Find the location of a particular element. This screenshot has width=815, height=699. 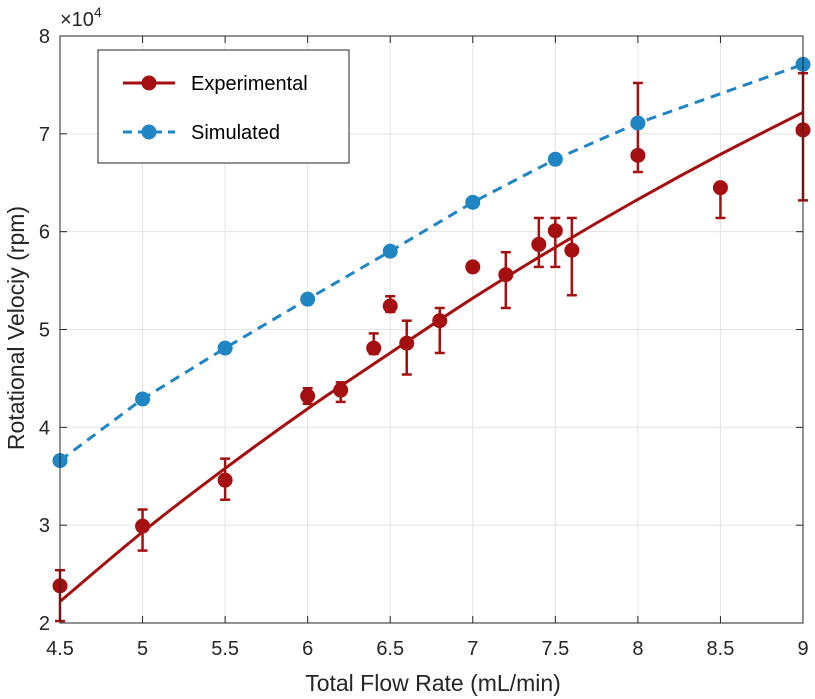

y-exponent-power: 4 is located at coordinates (98, 12).